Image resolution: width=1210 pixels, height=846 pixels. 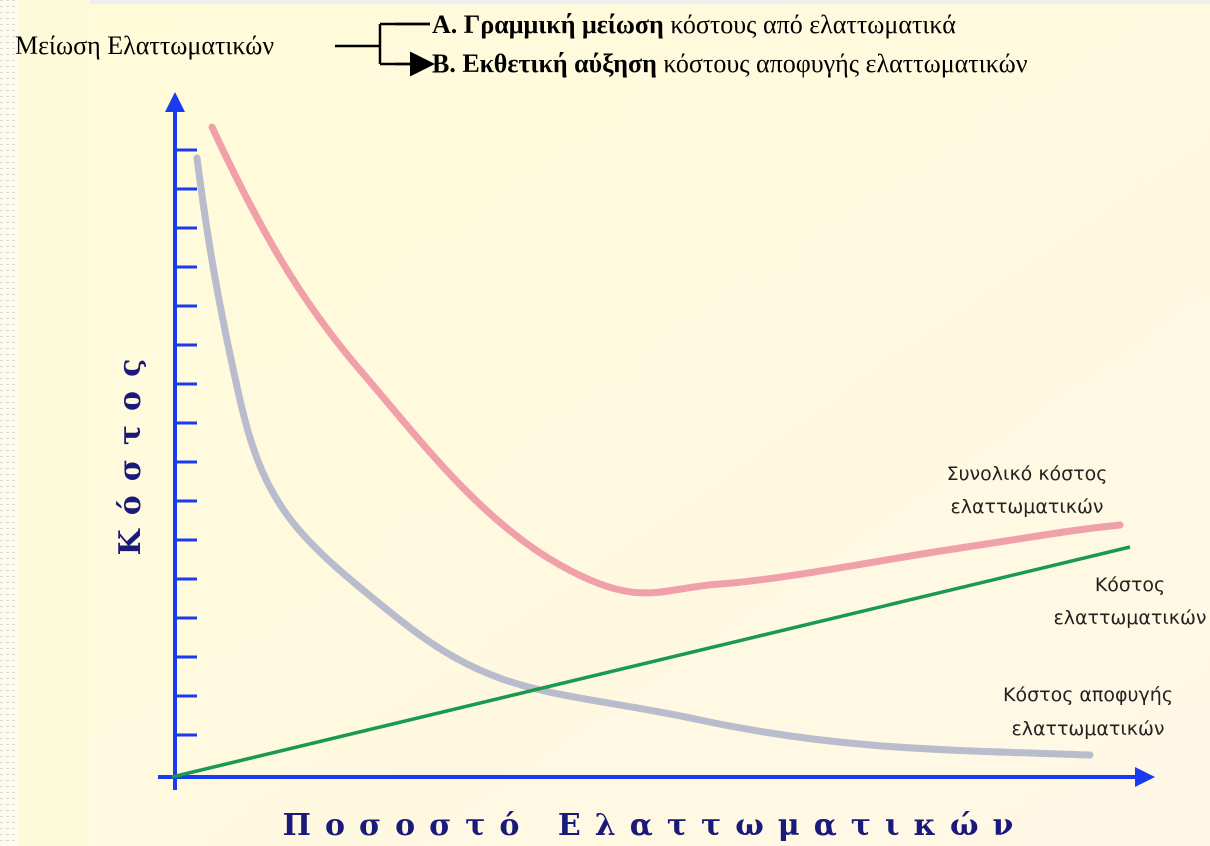 I want to click on y-axis-label: Κόστος, so click(x=130, y=450).